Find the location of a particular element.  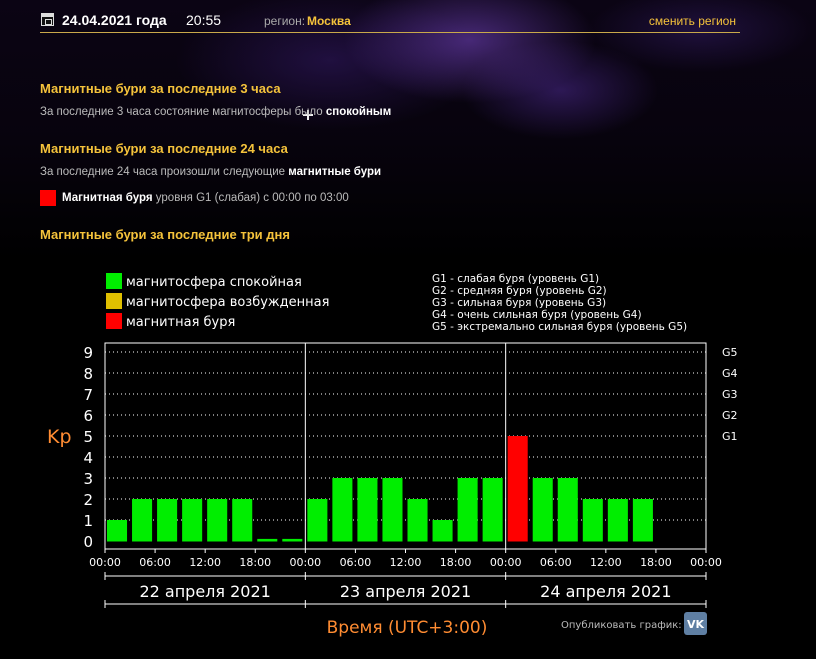

day-label: 23 апреля 2021 is located at coordinates (405, 591).